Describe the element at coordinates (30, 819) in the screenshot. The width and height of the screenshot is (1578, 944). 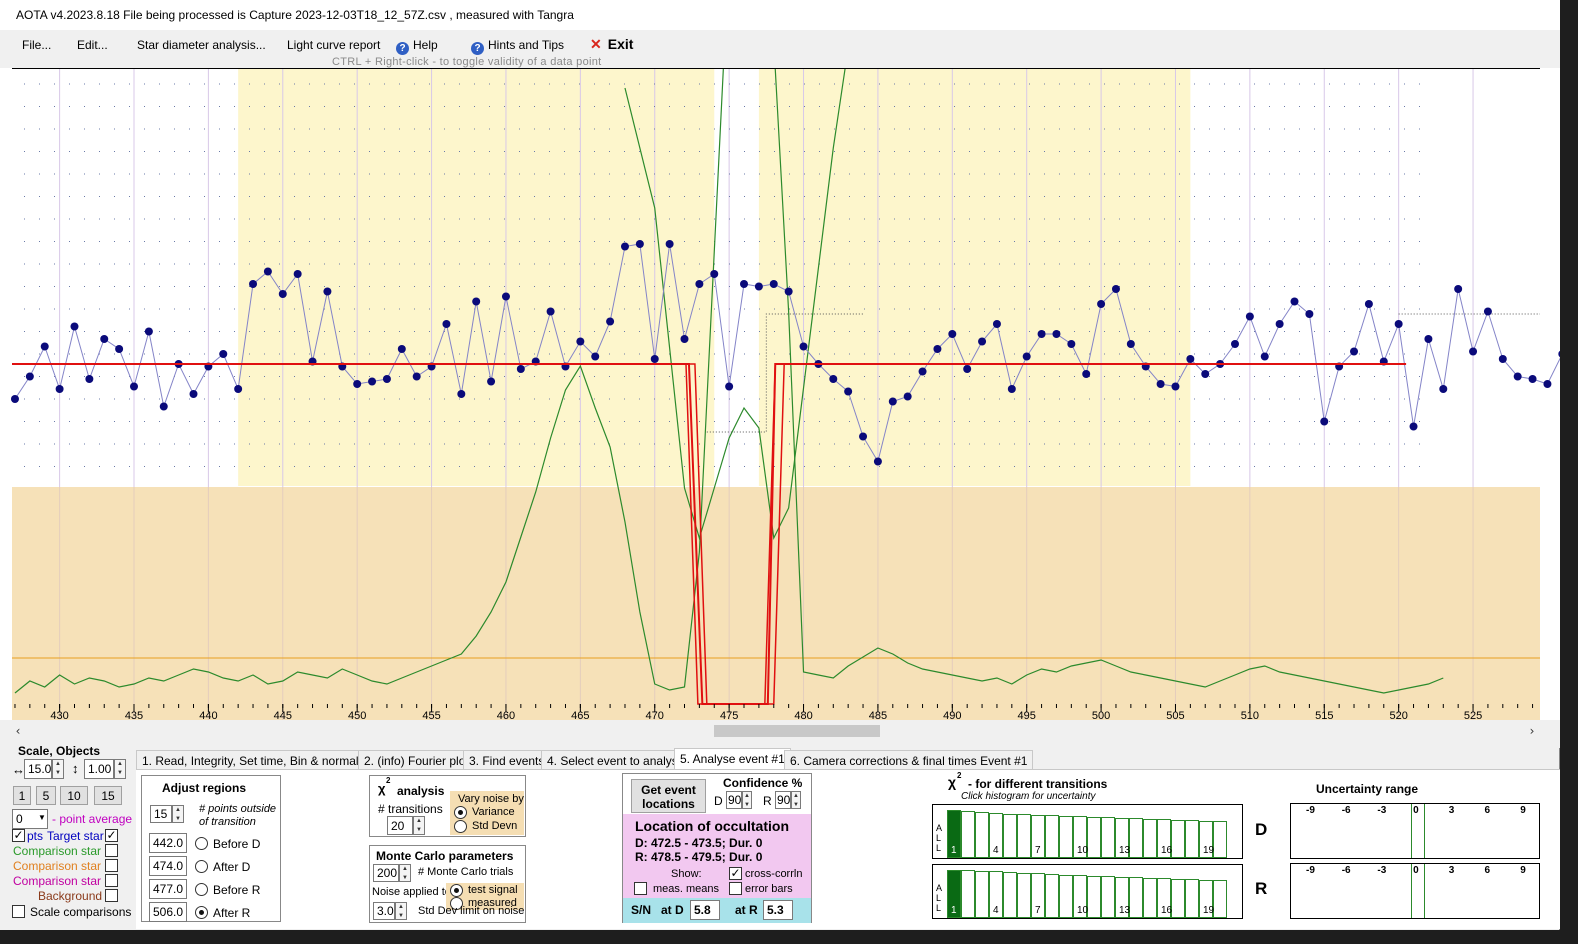
I see `point-average-select: 0` at that location.